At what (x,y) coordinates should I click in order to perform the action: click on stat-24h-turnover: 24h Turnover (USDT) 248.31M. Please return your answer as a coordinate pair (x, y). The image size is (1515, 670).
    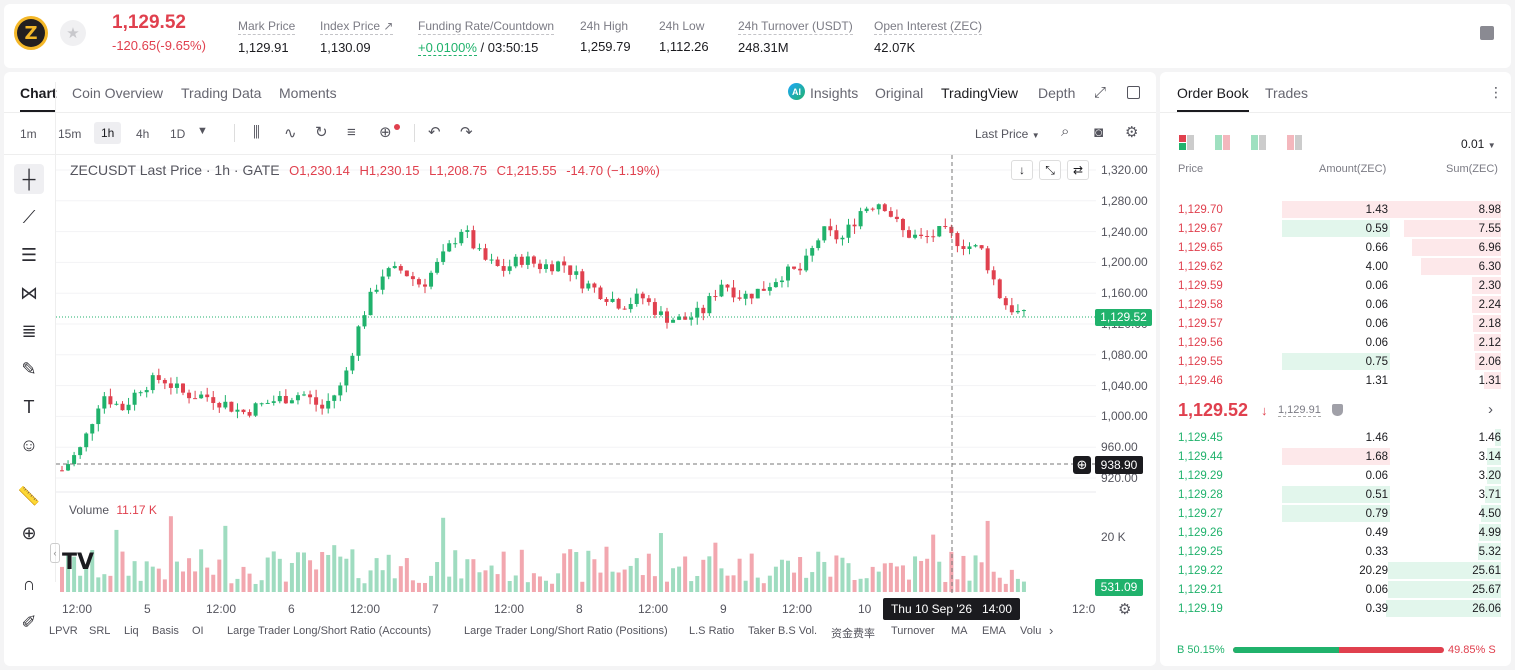
    Looking at the image, I should click on (795, 37).